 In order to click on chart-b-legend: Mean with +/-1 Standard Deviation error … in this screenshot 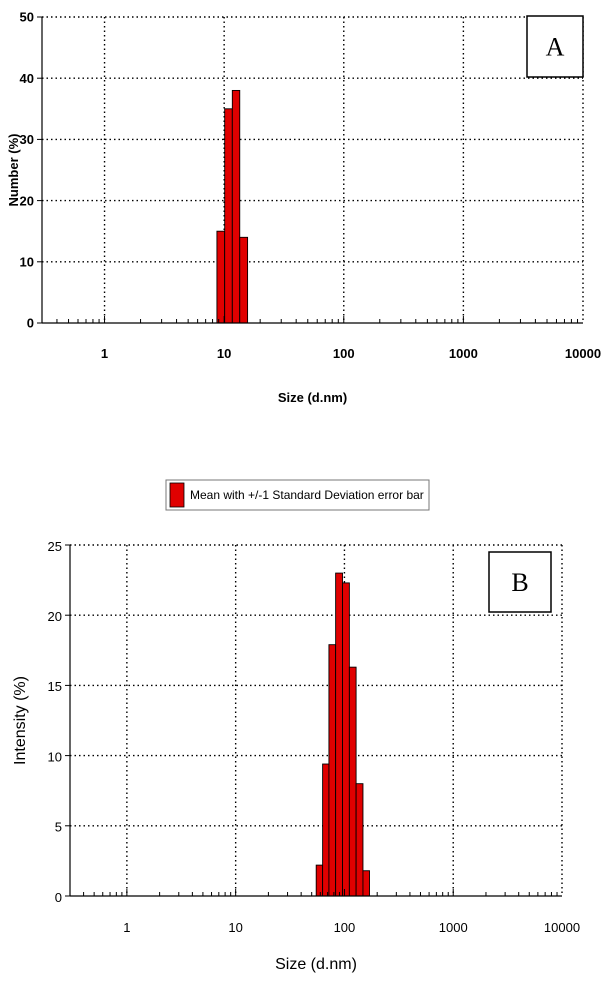, I will do `click(297, 495)`.